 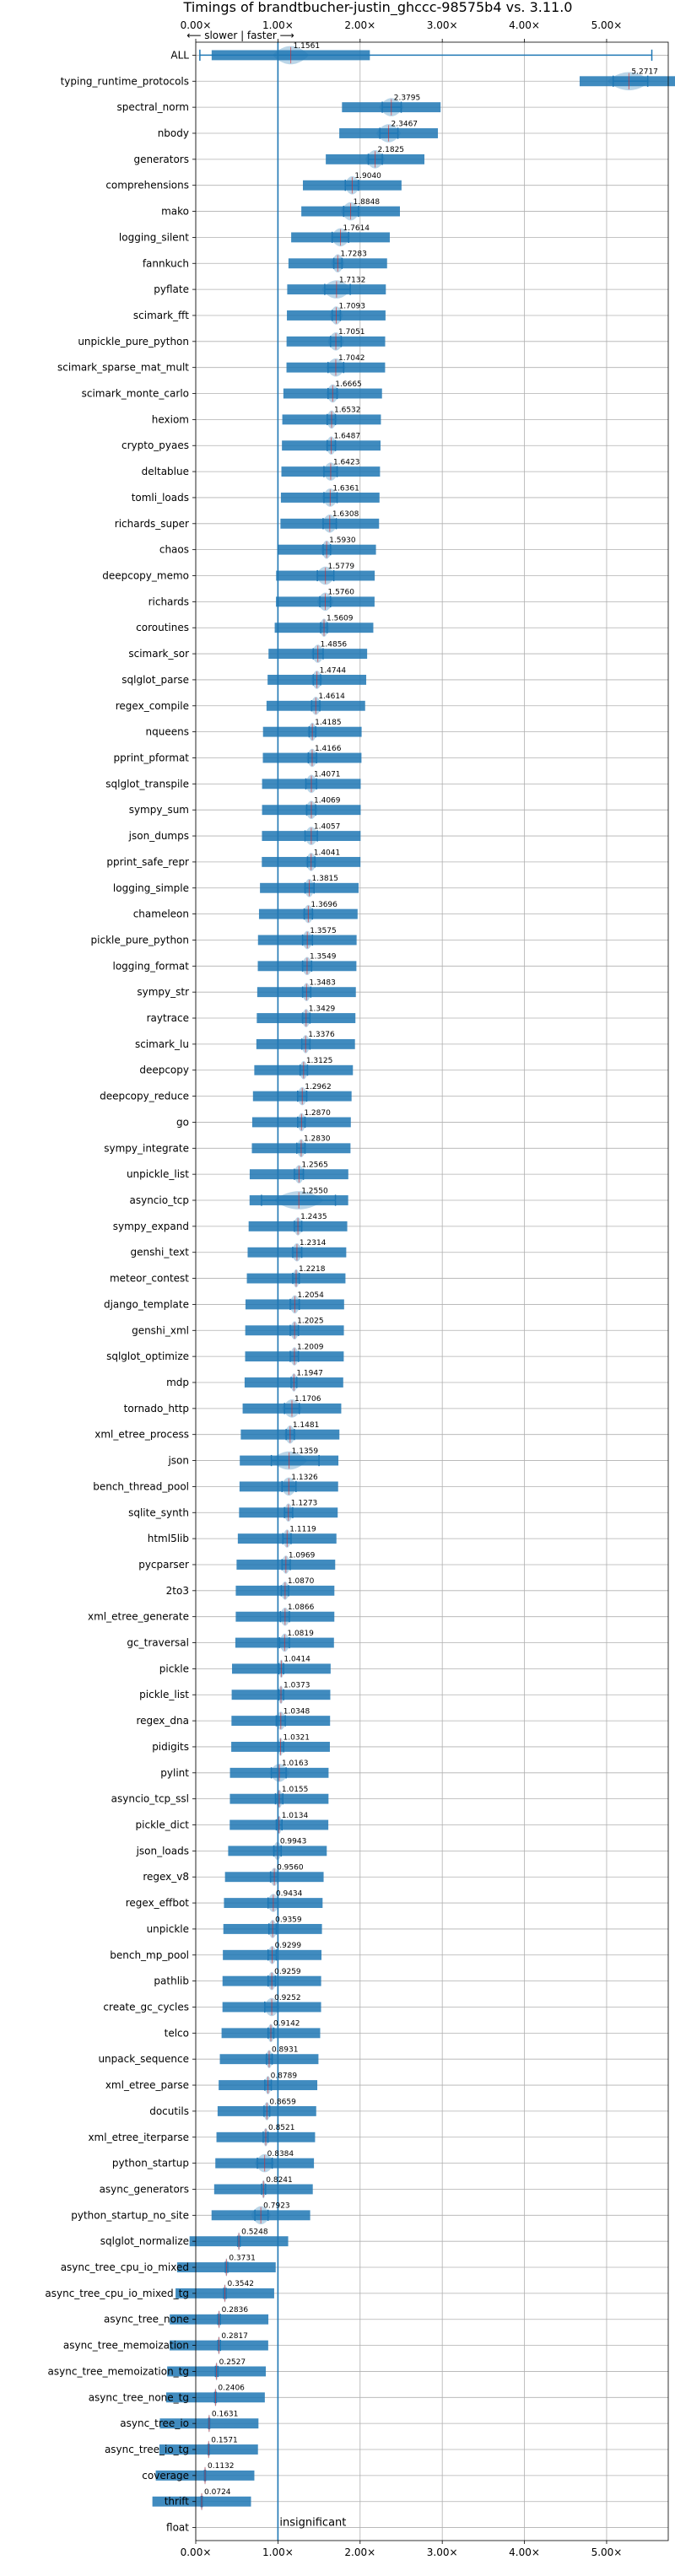 I want to click on value-label: 1.3815, so click(x=325, y=879).